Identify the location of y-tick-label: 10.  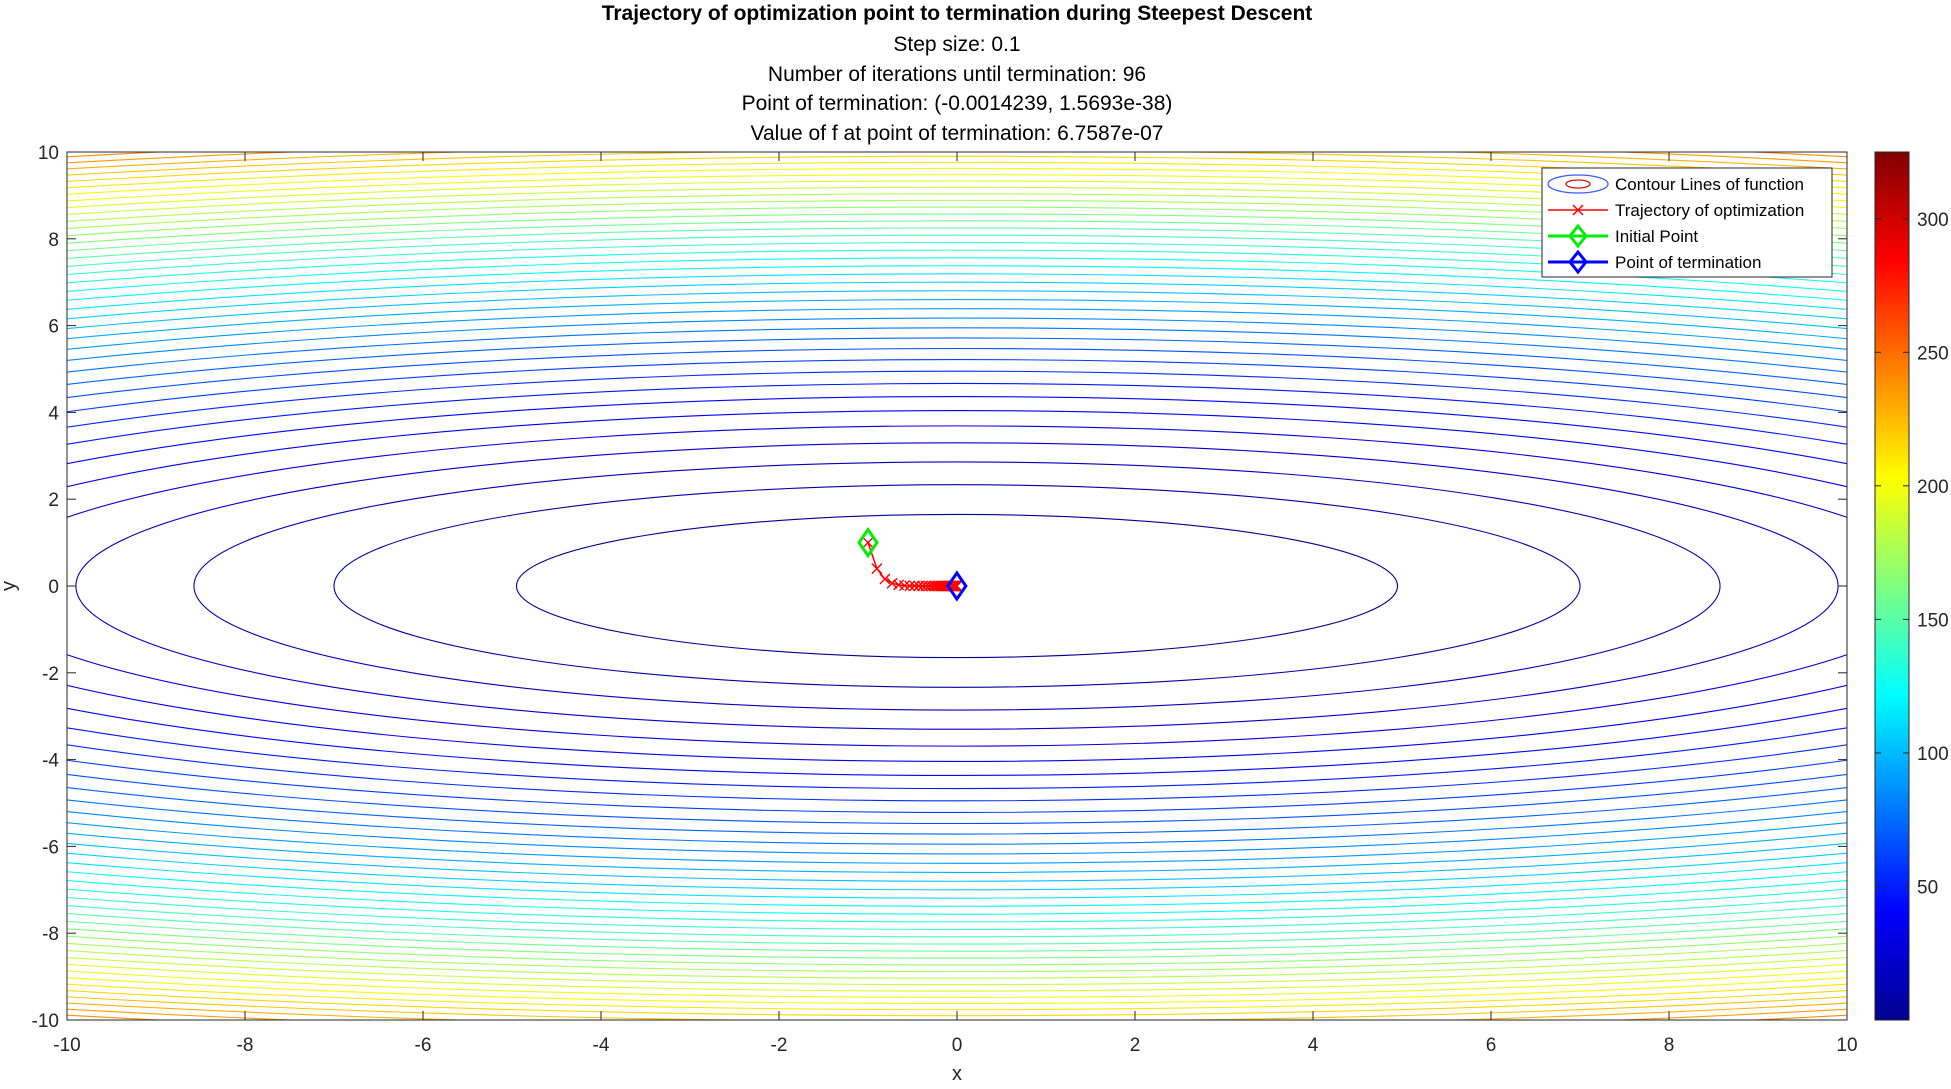
(48, 153).